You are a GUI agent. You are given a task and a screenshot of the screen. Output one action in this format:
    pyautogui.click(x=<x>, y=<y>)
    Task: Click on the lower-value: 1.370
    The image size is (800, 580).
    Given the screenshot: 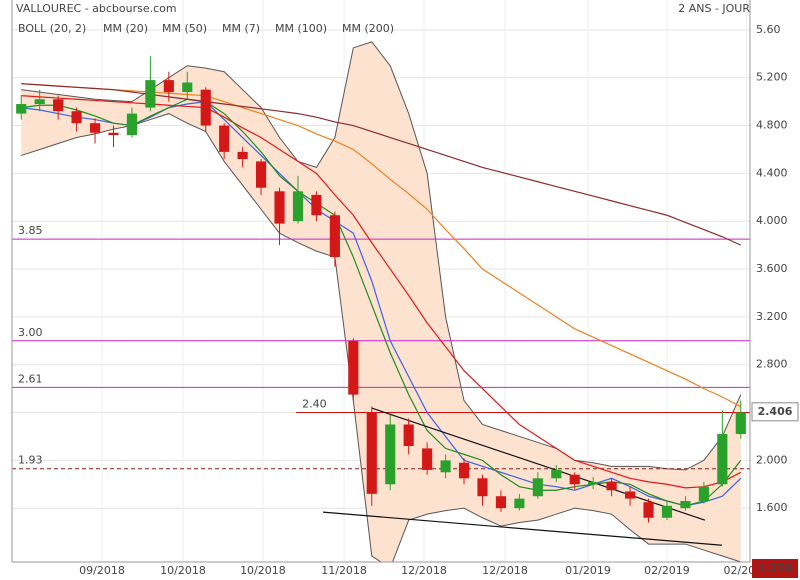 What is the action you would take?
    pyautogui.click(x=775, y=568)
    